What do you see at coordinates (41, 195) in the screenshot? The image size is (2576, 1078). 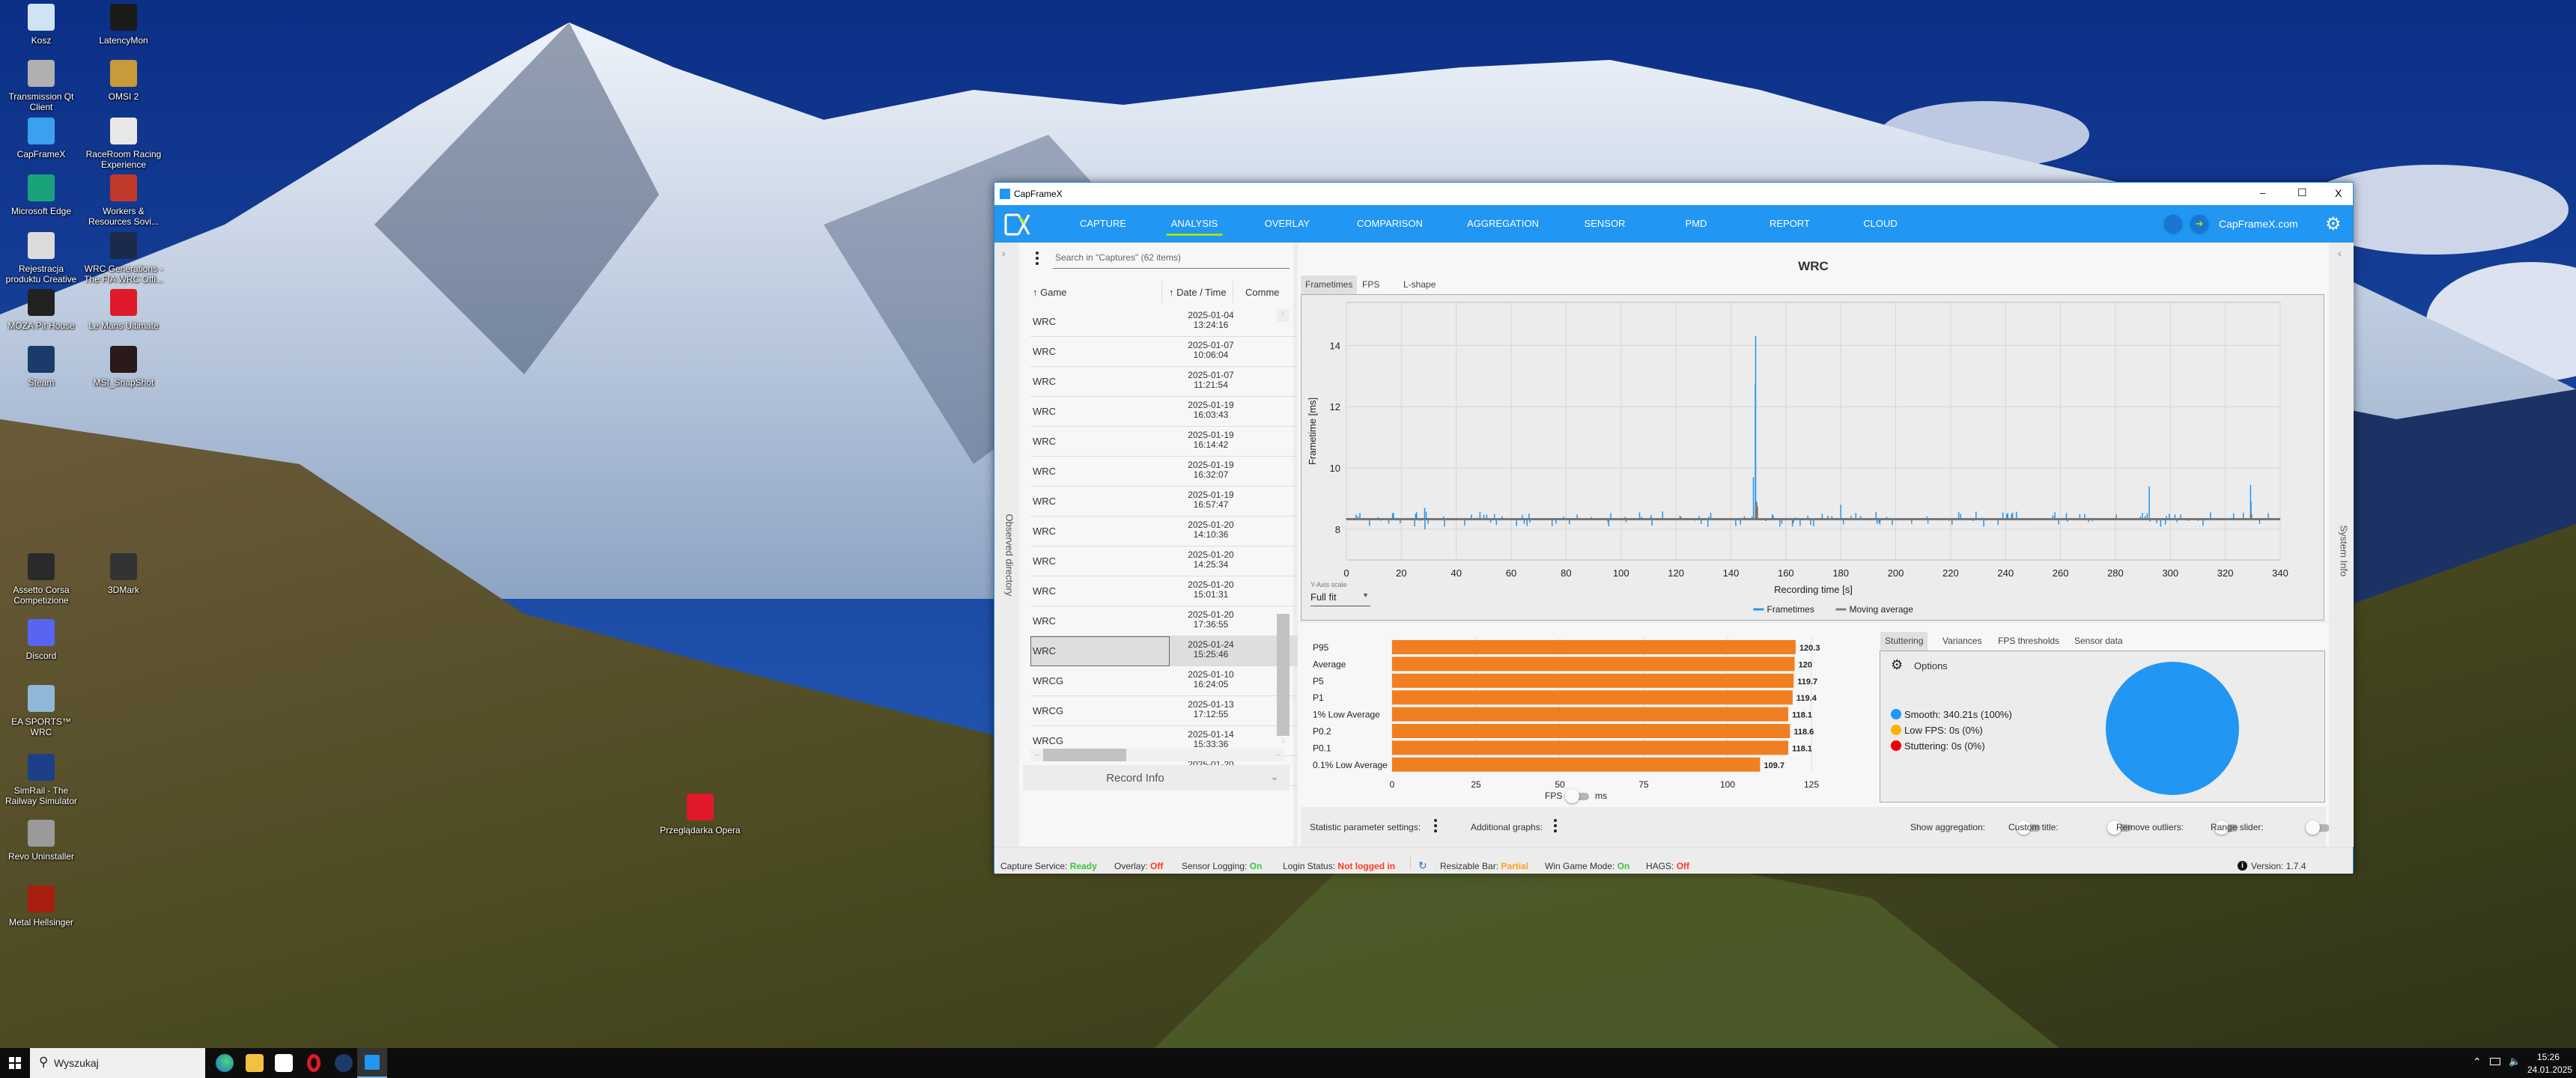 I see `desktop-icon: Microsoft Edge` at bounding box center [41, 195].